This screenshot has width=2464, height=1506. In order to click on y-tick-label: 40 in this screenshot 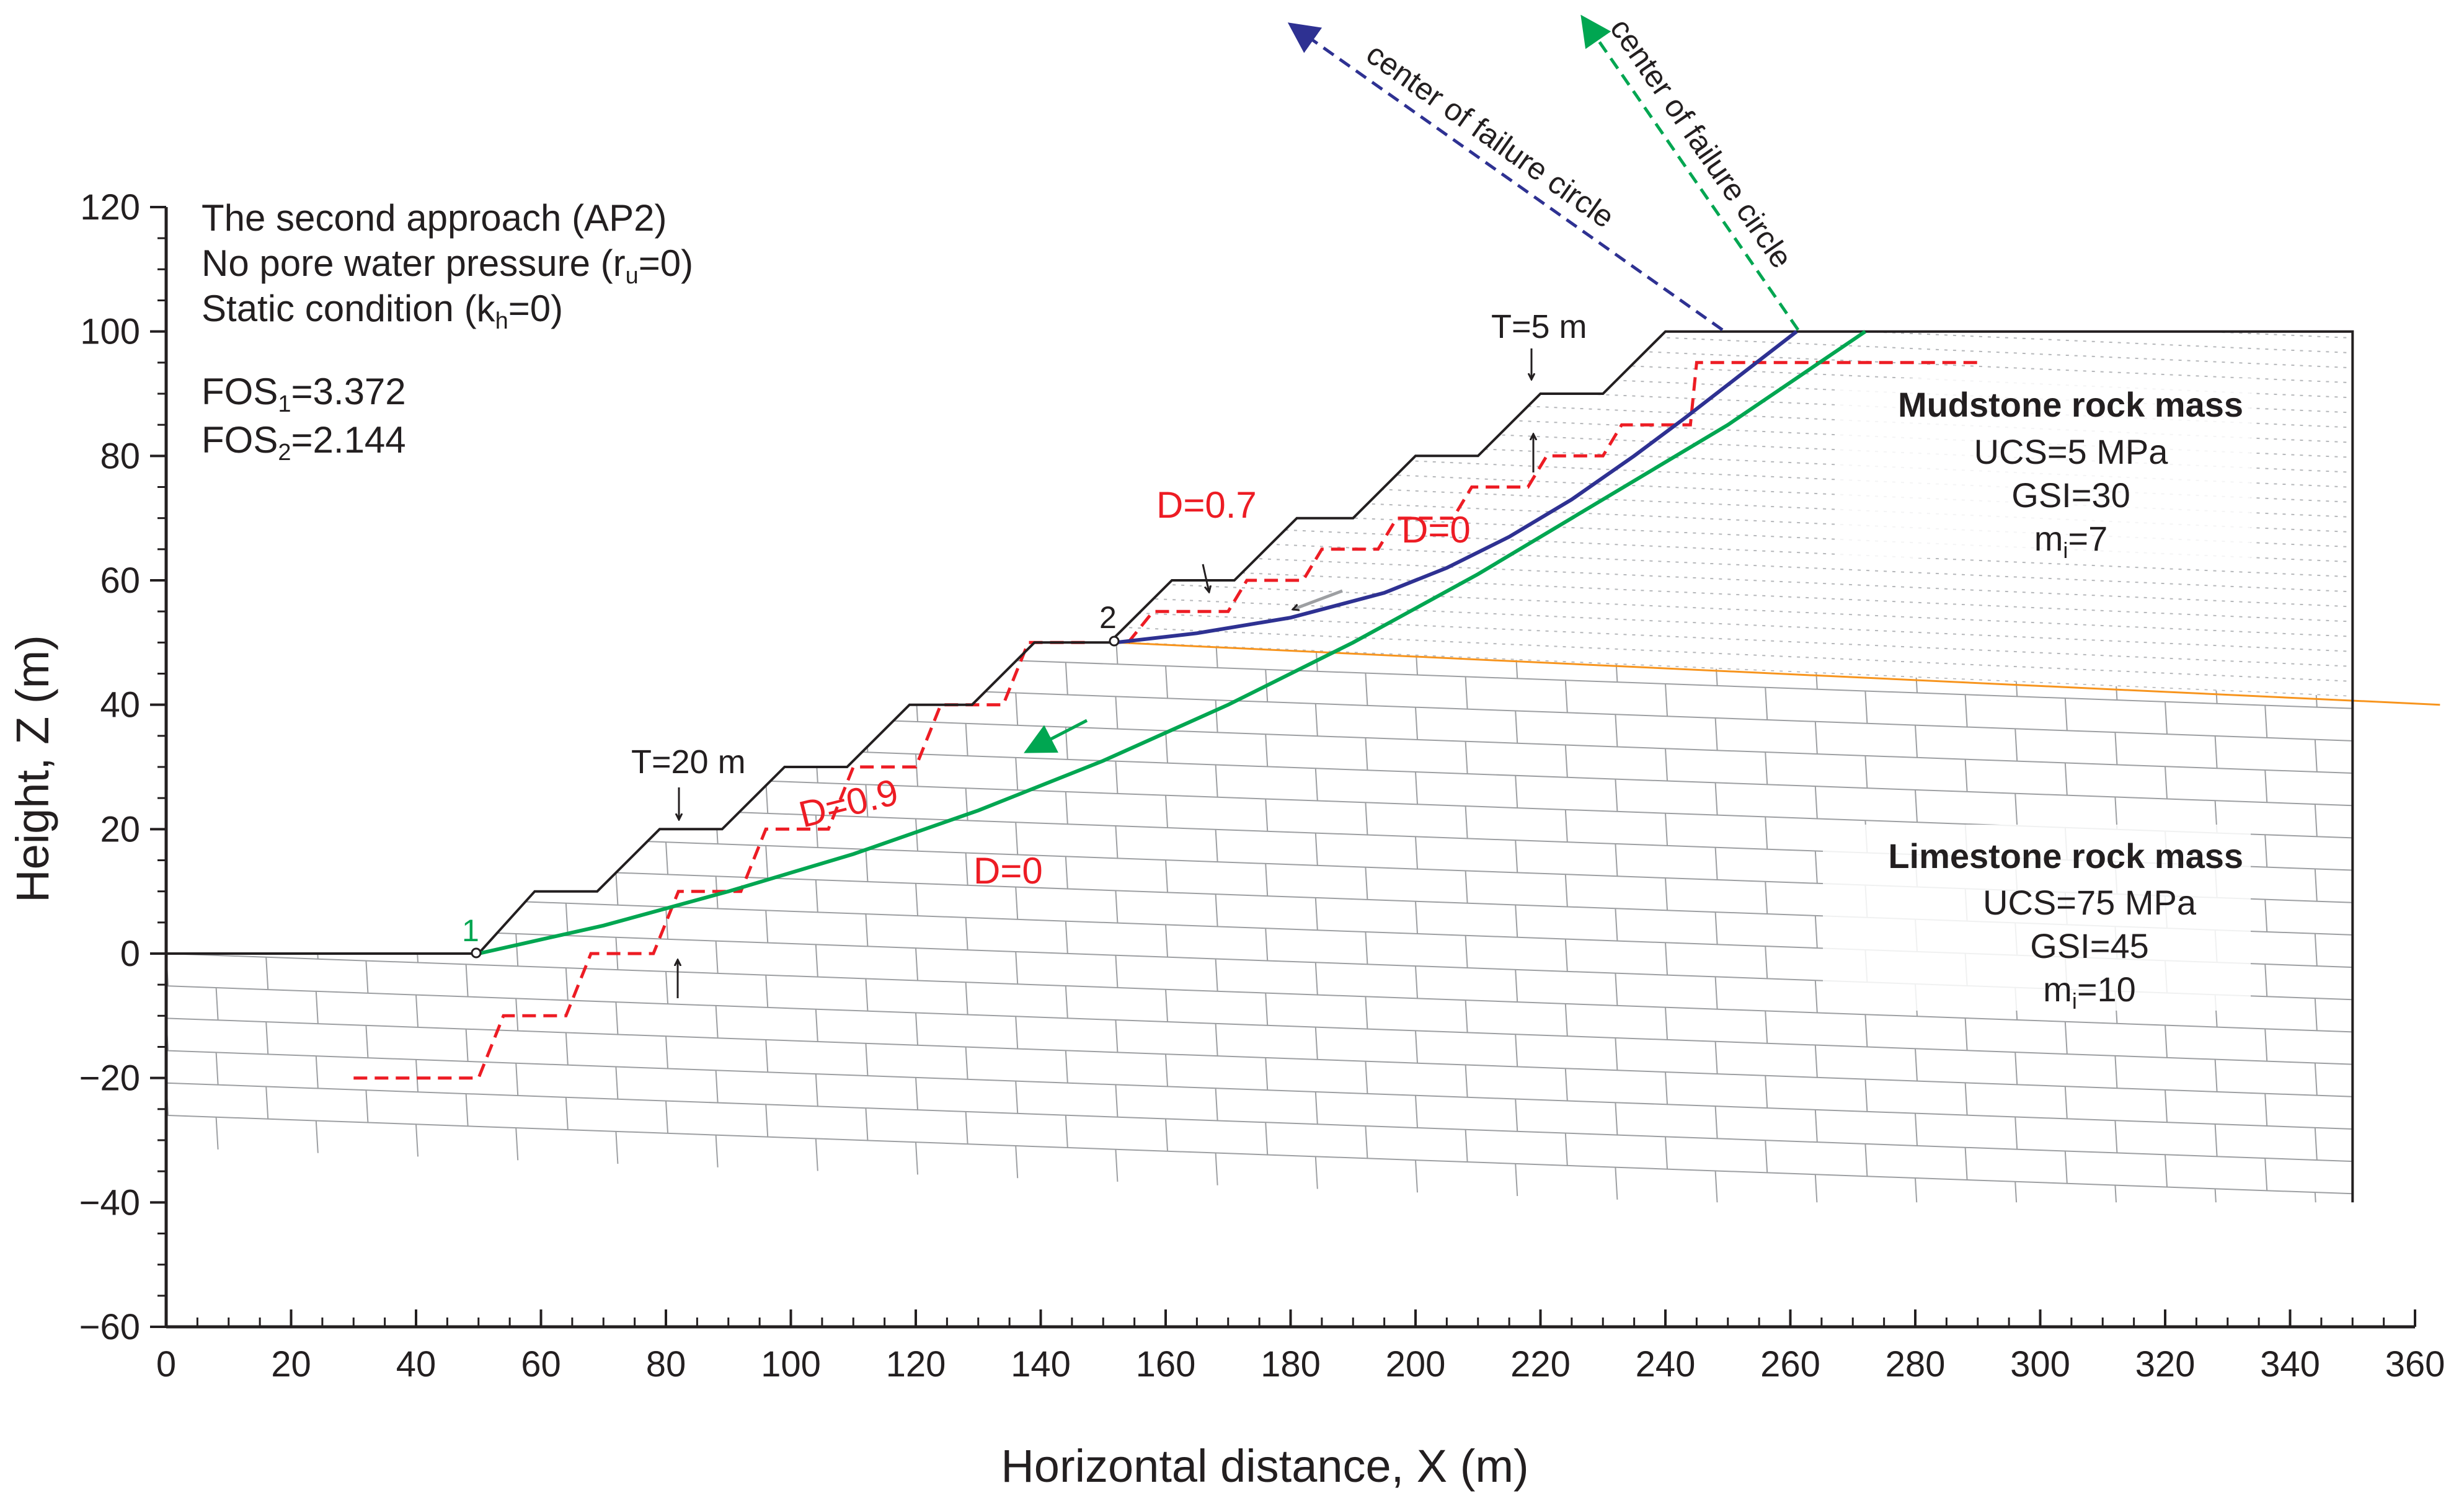, I will do `click(120, 705)`.